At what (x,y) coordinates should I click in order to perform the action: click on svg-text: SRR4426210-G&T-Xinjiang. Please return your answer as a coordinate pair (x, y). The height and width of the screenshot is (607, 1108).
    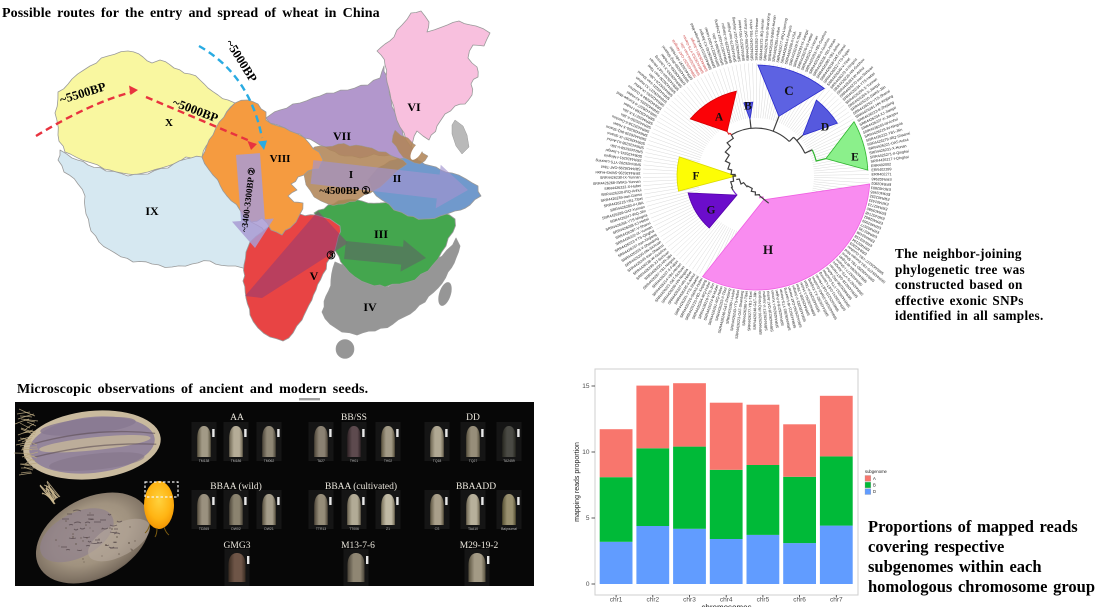
    Looking at the image, I should click on (736, 39).